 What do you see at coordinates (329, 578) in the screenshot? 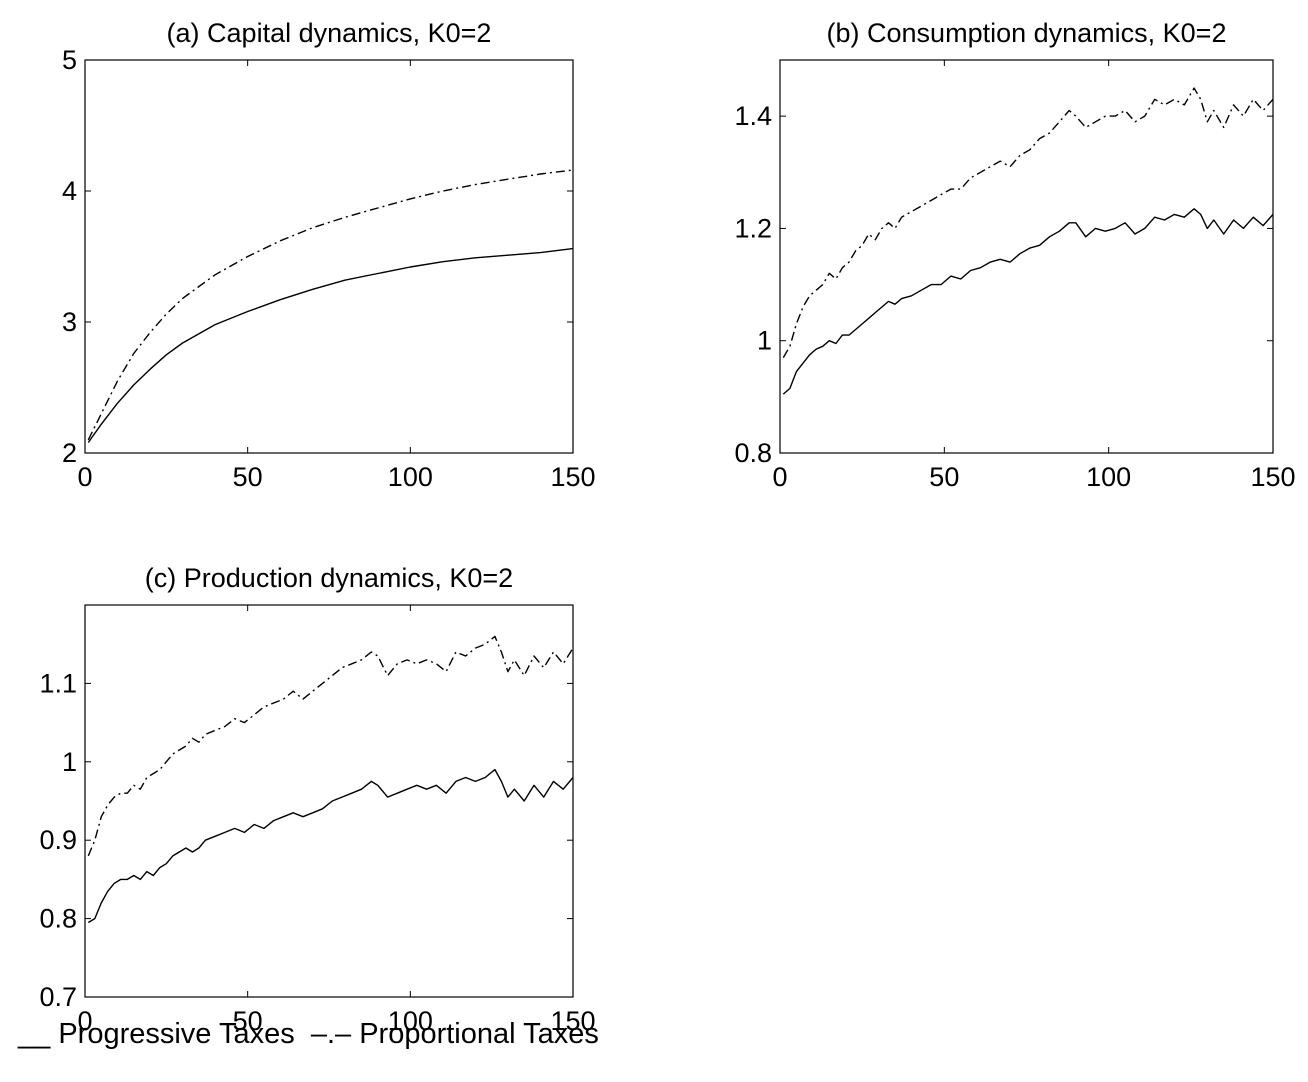
I see `chart-title: (c) Production dynamics, K0=2` at bounding box center [329, 578].